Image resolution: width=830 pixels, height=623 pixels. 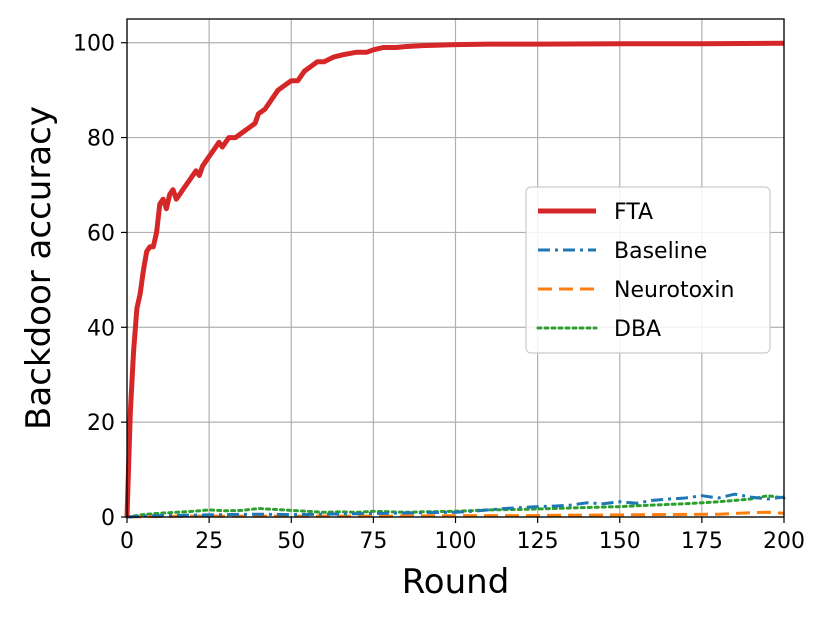 I want to click on x-tick-label: 25, so click(x=209, y=541).